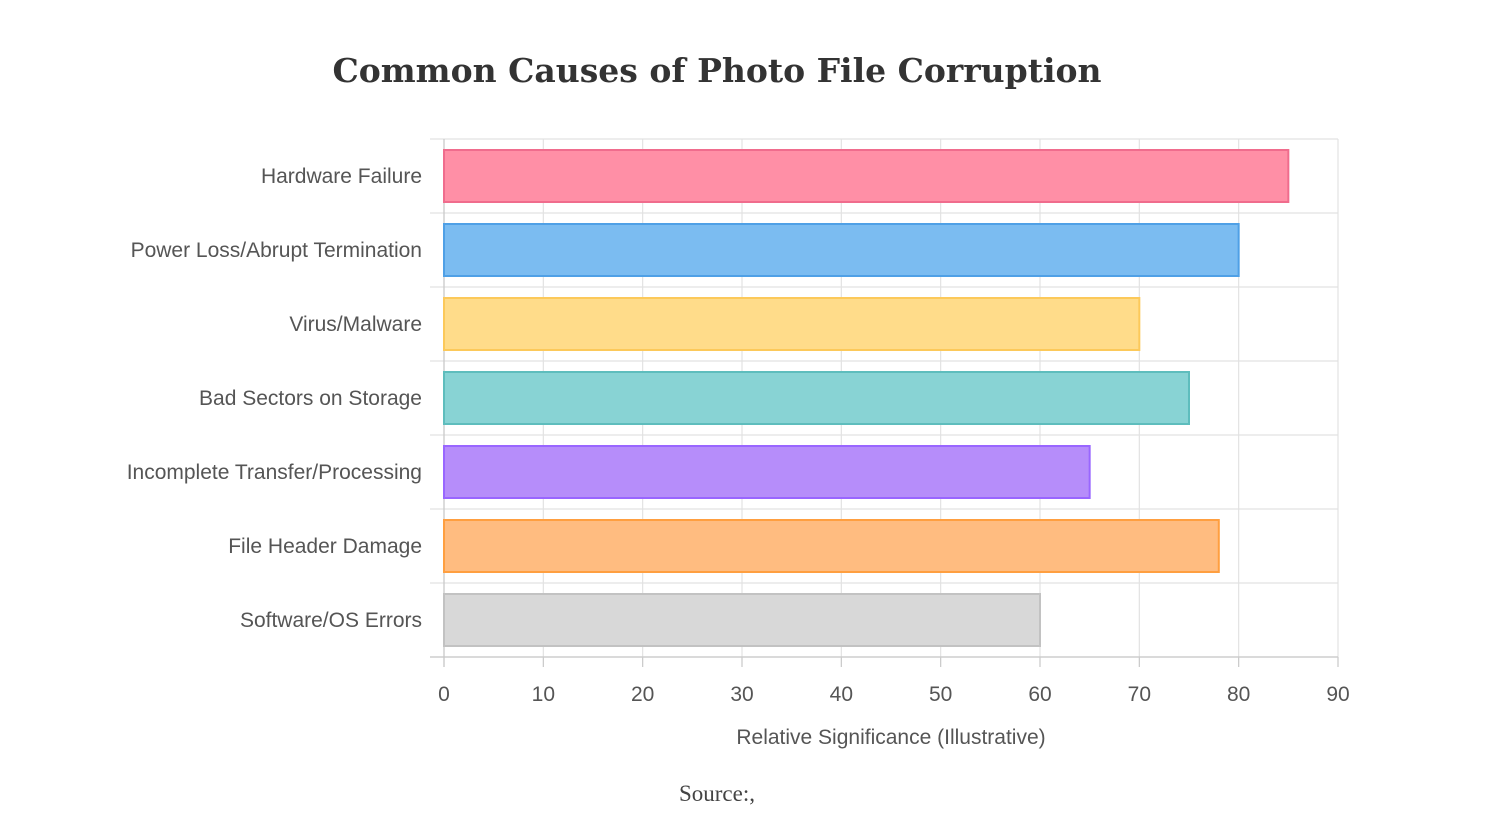 This screenshot has height=830, width=1498. I want to click on x-axis-title: Relative Significance (Illustrative), so click(890, 737).